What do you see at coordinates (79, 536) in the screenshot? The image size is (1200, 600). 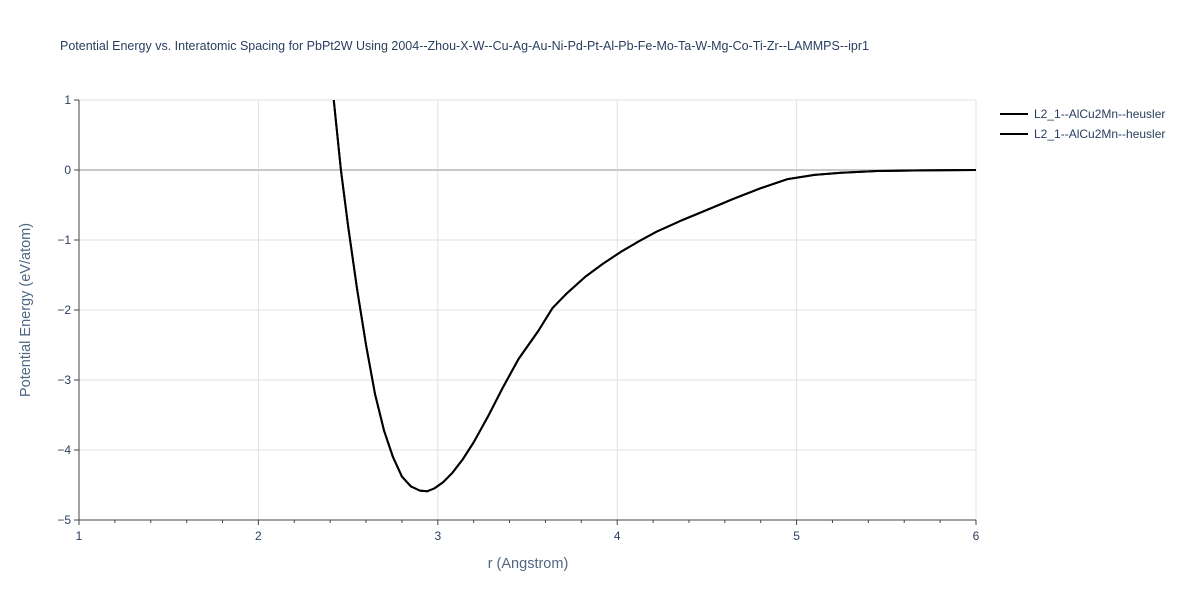 I see `x-tick-label: 1` at bounding box center [79, 536].